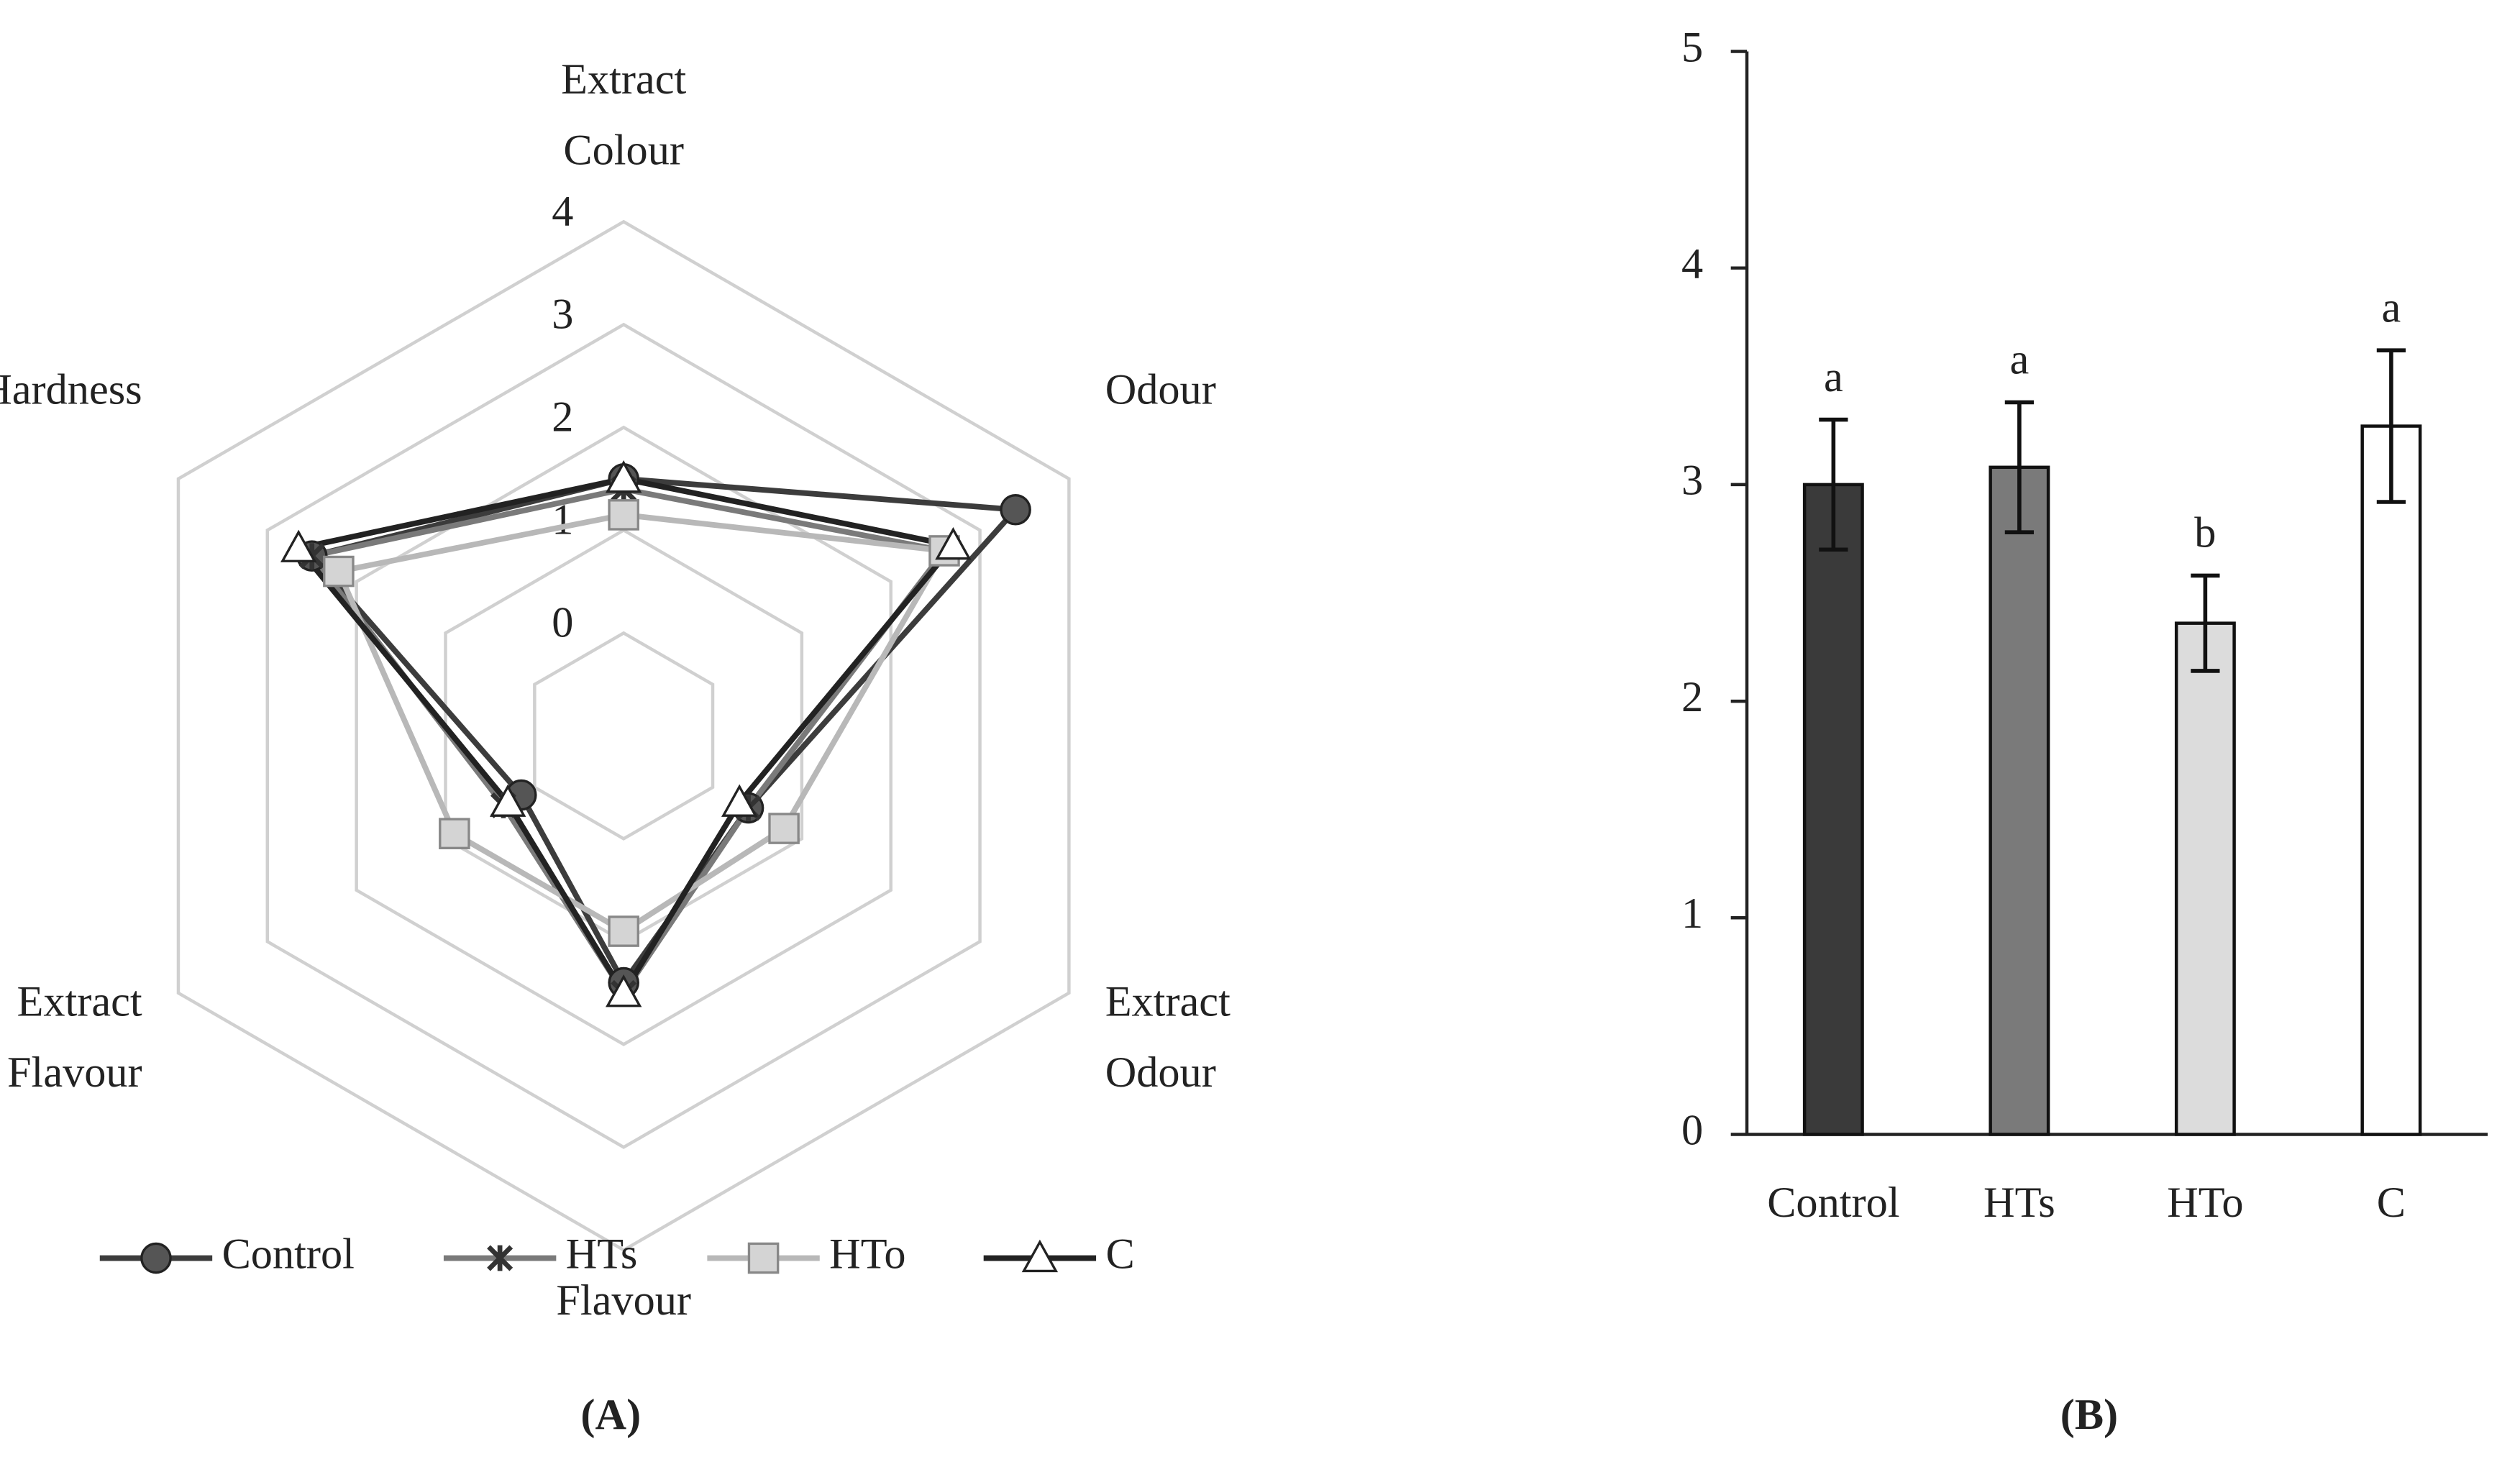 This screenshot has height=1467, width=2520. Describe the element at coordinates (562, 314) in the screenshot. I see `r-tick-label: 3` at that location.